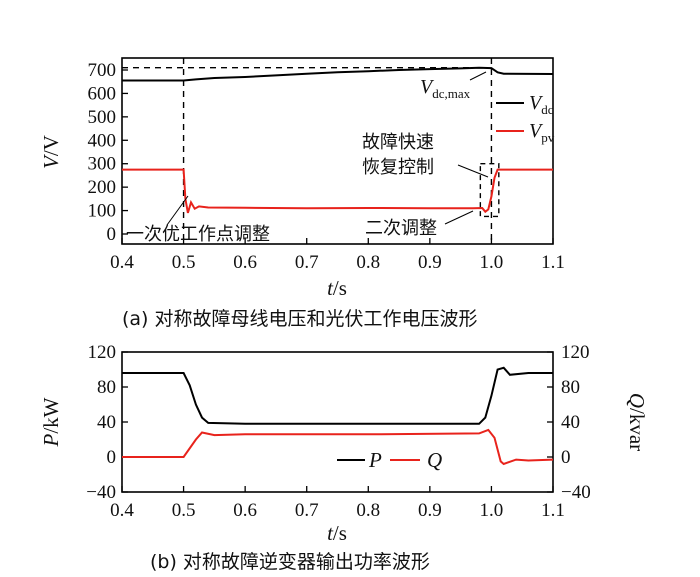  What do you see at coordinates (389, 460) in the screenshot?
I see `panel-b-legend: P Q` at bounding box center [389, 460].